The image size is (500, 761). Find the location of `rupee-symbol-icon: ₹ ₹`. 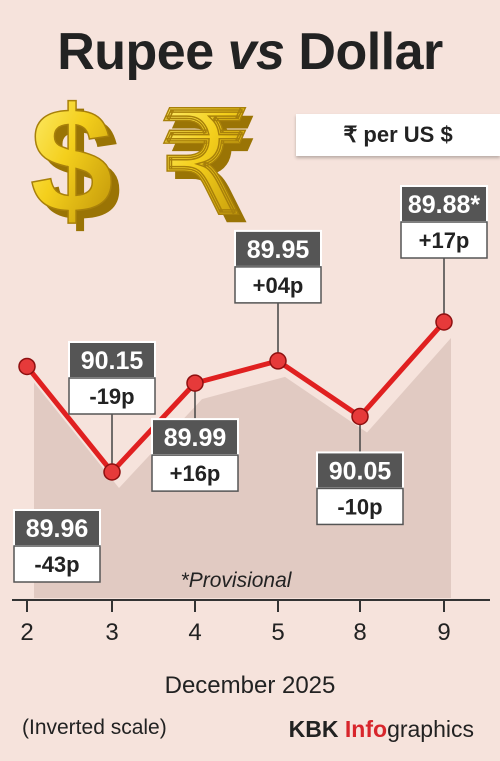

rupee-symbol-icon: ₹ ₹ is located at coordinates (208, 167).